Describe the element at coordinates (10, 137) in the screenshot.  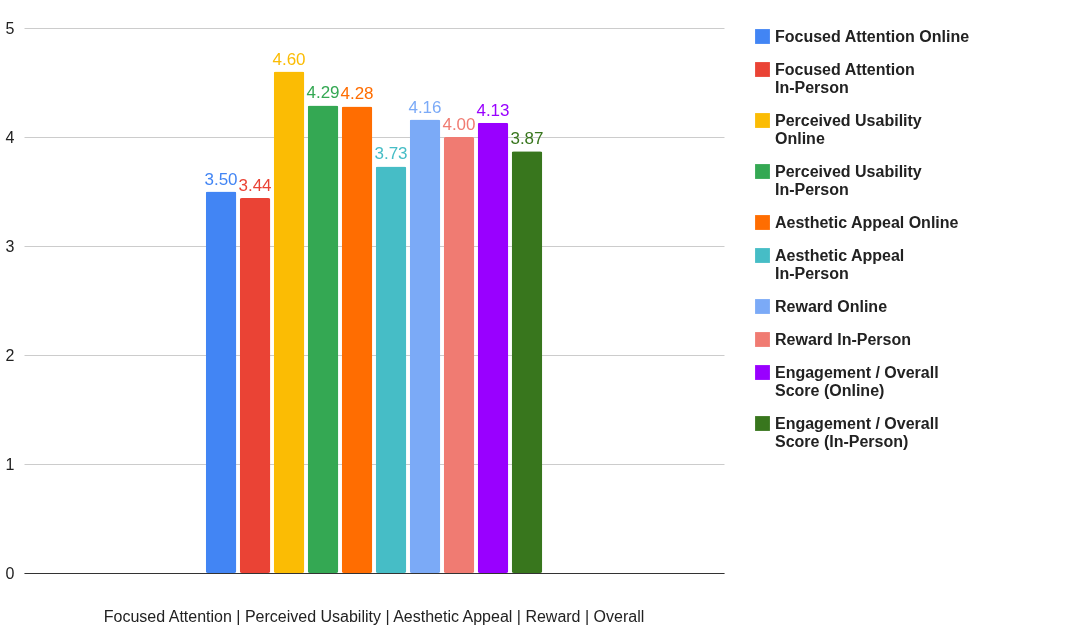
I see `y-tick-label: 4` at that location.